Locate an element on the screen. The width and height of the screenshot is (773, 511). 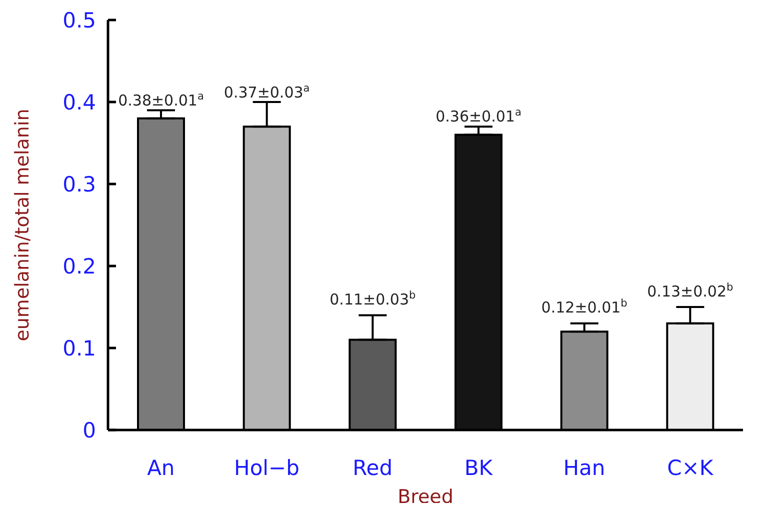
y-tick-label: 0.2 is located at coordinates (79, 266).